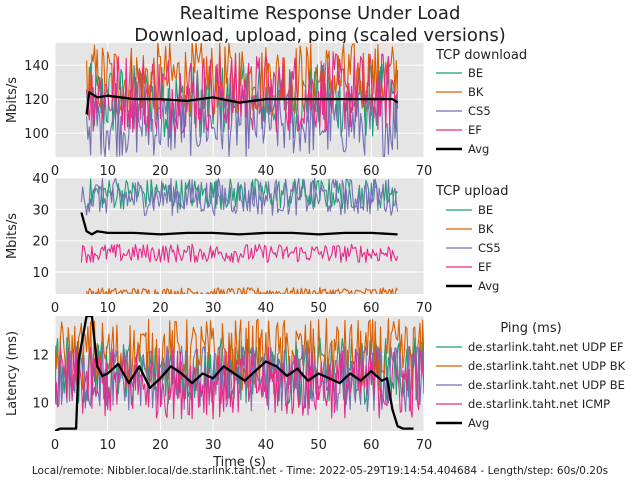  I want to click on legend-title: TCP upload, so click(472, 191).